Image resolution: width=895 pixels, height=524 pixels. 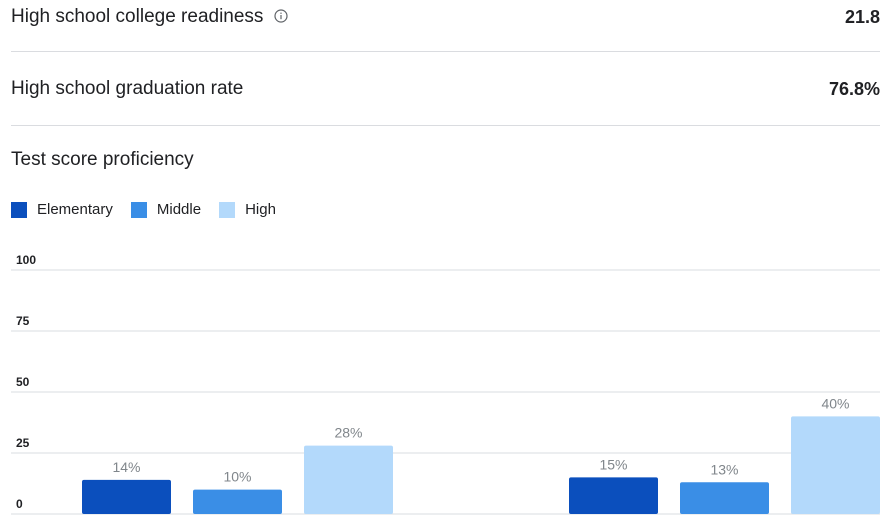 What do you see at coordinates (23, 443) in the screenshot?
I see `y-tick-label: 25` at bounding box center [23, 443].